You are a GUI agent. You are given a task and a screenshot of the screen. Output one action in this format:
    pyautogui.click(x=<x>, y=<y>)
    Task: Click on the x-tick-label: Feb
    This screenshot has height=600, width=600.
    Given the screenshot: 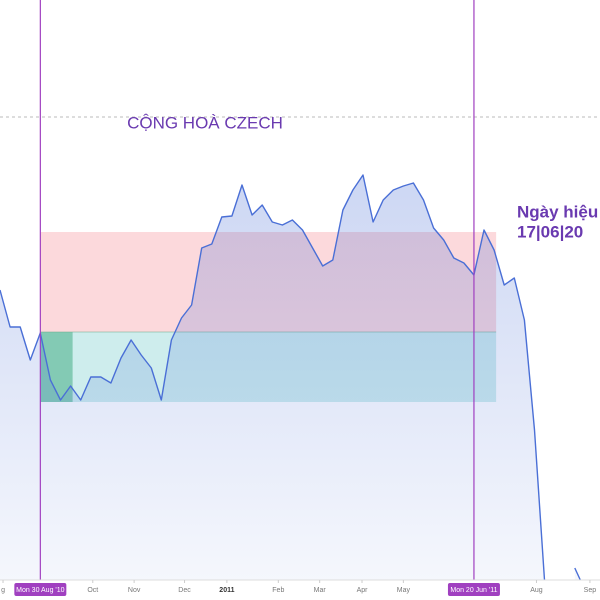 What is the action you would take?
    pyautogui.click(x=278, y=590)
    